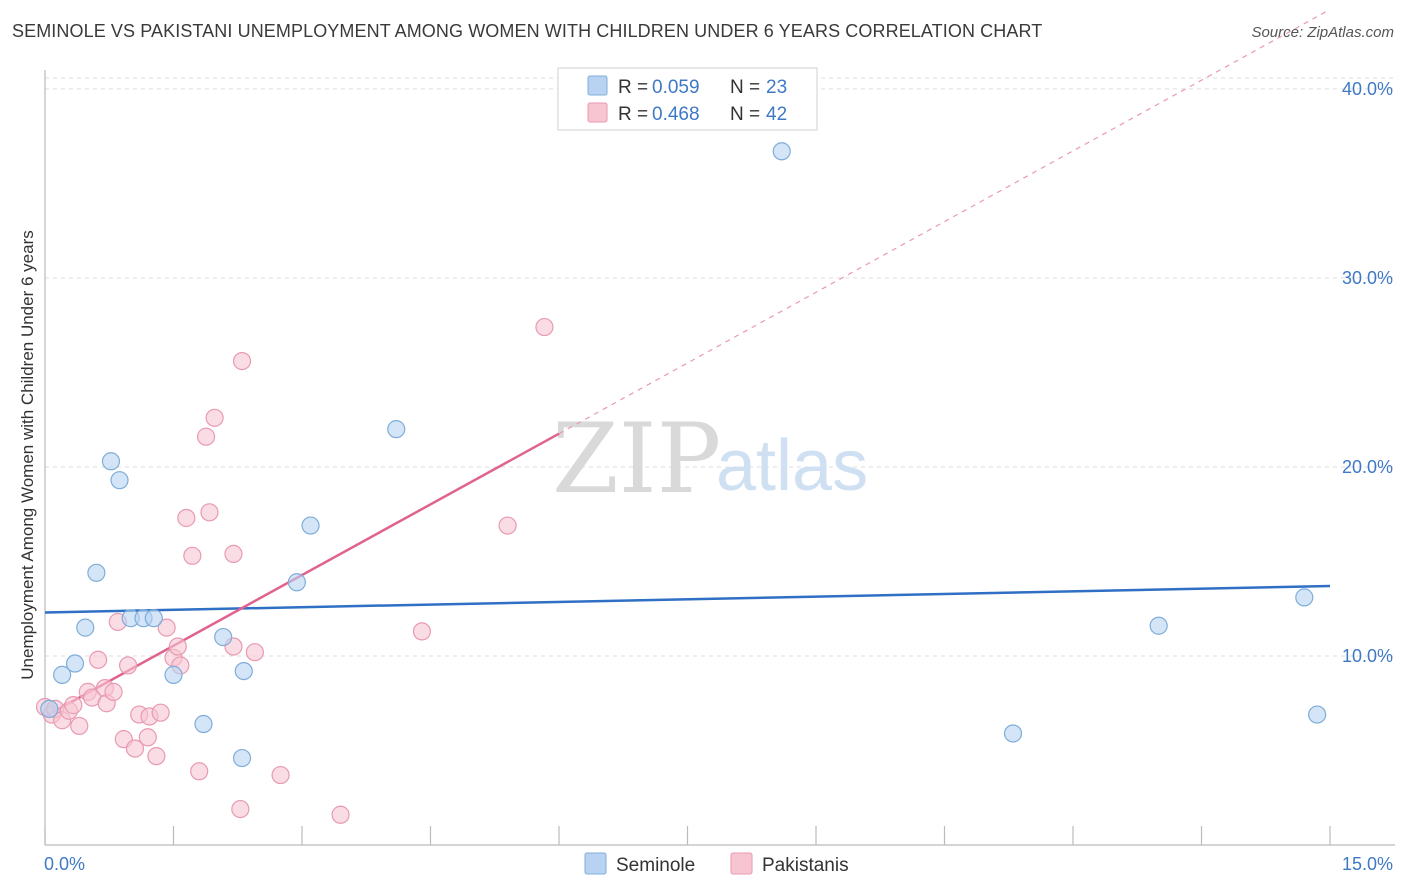  I want to click on legend-swatch-seminole, so click(597, 85).